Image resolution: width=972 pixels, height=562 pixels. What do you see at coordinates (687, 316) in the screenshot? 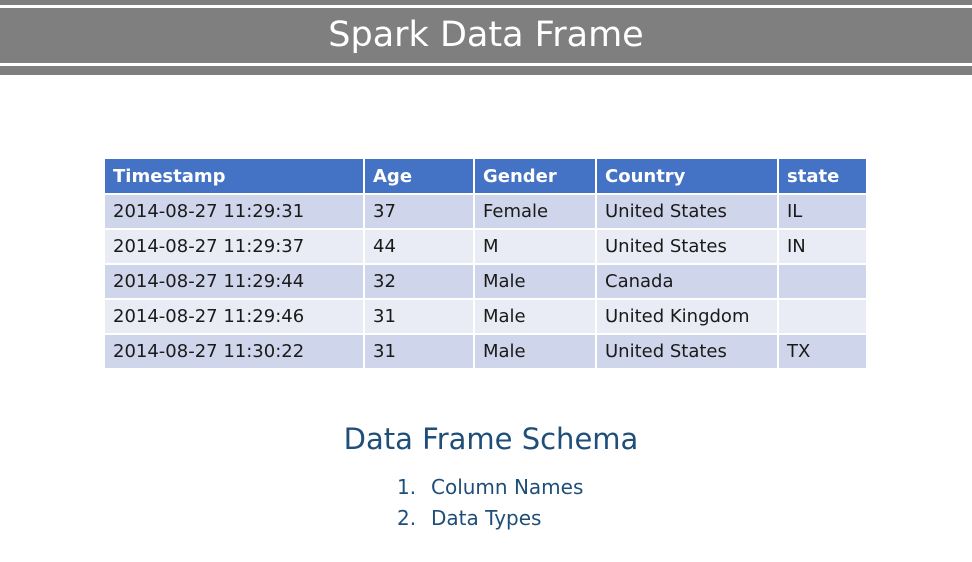
I see `cell-country: United Kingdom` at bounding box center [687, 316].